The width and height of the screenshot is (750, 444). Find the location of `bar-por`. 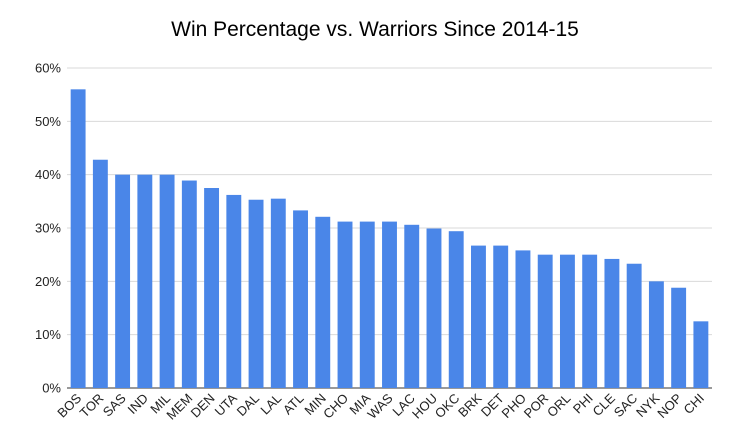

bar-por is located at coordinates (545, 321).